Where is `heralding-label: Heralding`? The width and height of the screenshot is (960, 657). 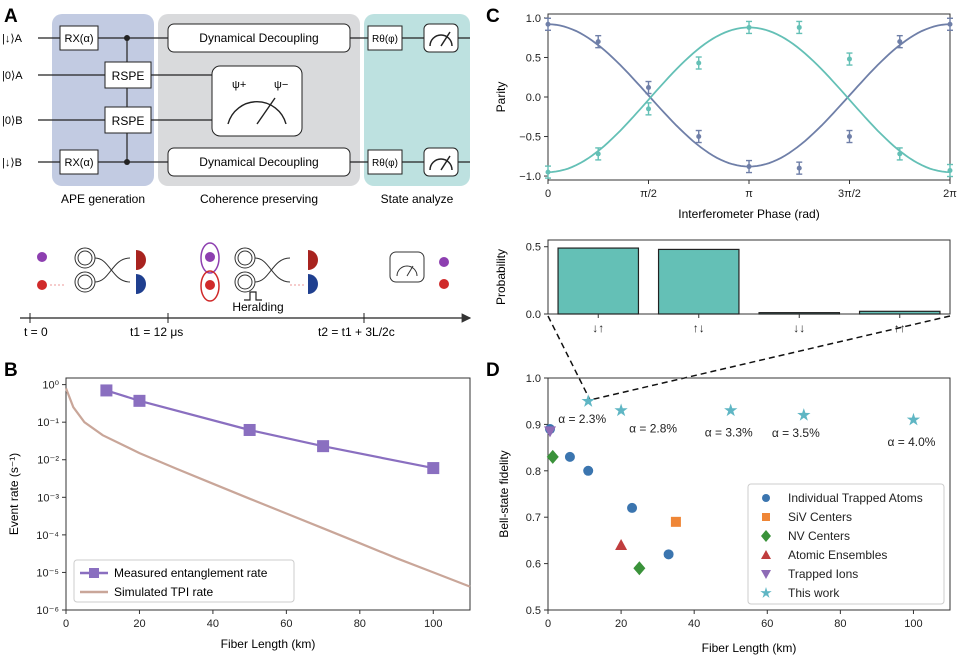 heralding-label: Heralding is located at coordinates (257, 307).